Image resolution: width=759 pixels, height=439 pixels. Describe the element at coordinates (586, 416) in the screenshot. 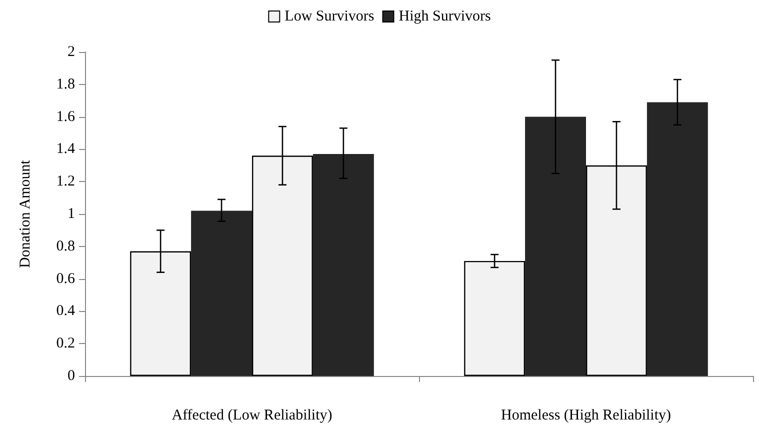

I see `x-tick-label: Homeless (High Reliability)` at that location.